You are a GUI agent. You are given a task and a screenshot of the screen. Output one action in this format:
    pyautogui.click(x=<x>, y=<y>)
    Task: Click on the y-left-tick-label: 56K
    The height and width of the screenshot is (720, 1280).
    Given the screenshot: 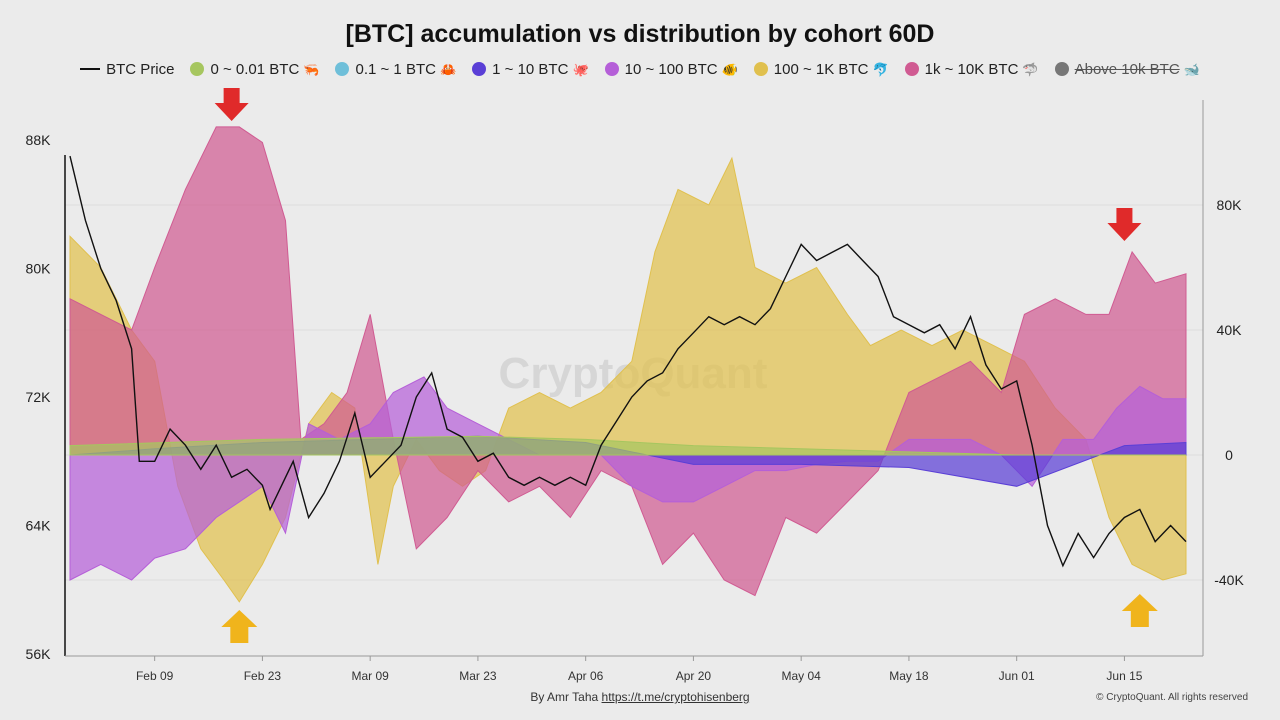 What is the action you would take?
    pyautogui.click(x=39, y=654)
    